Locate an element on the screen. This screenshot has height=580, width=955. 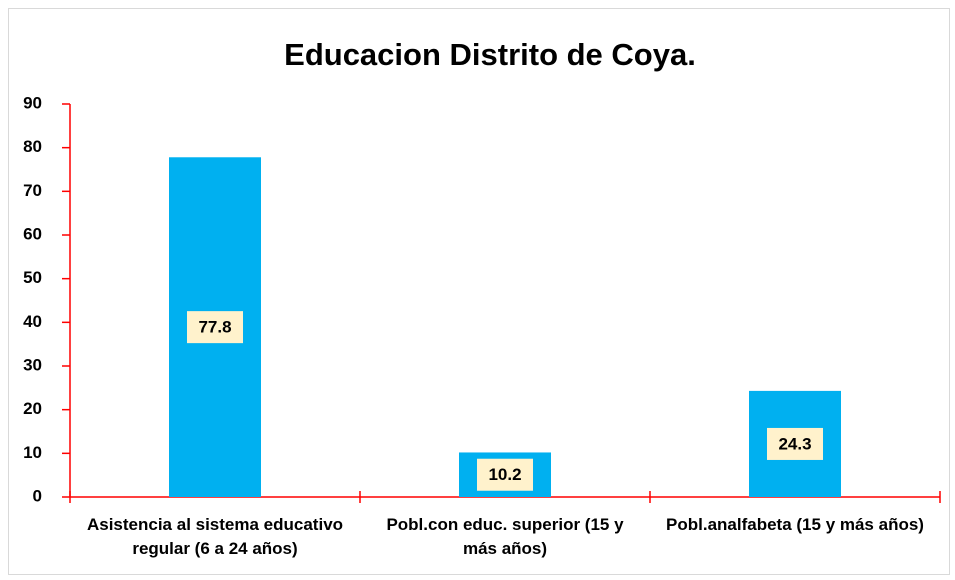
y-tick-label: 80 is located at coordinates (32, 146).